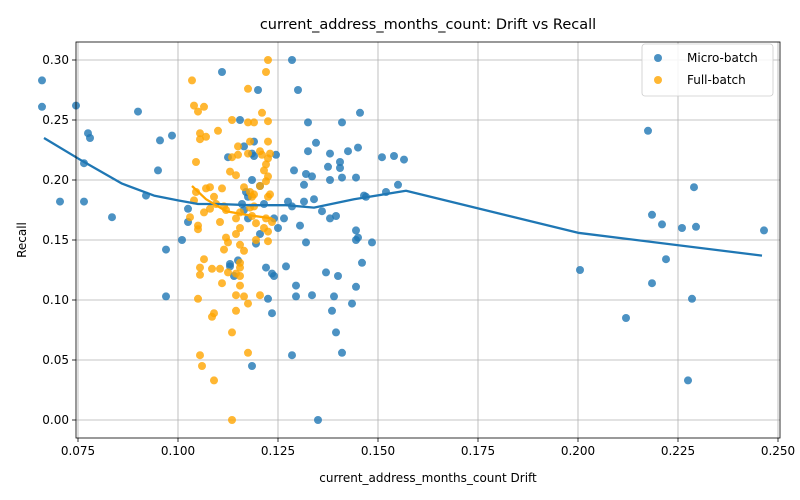 The image size is (800, 500). I want to click on x-tick-label: 0.075, so click(78, 451).